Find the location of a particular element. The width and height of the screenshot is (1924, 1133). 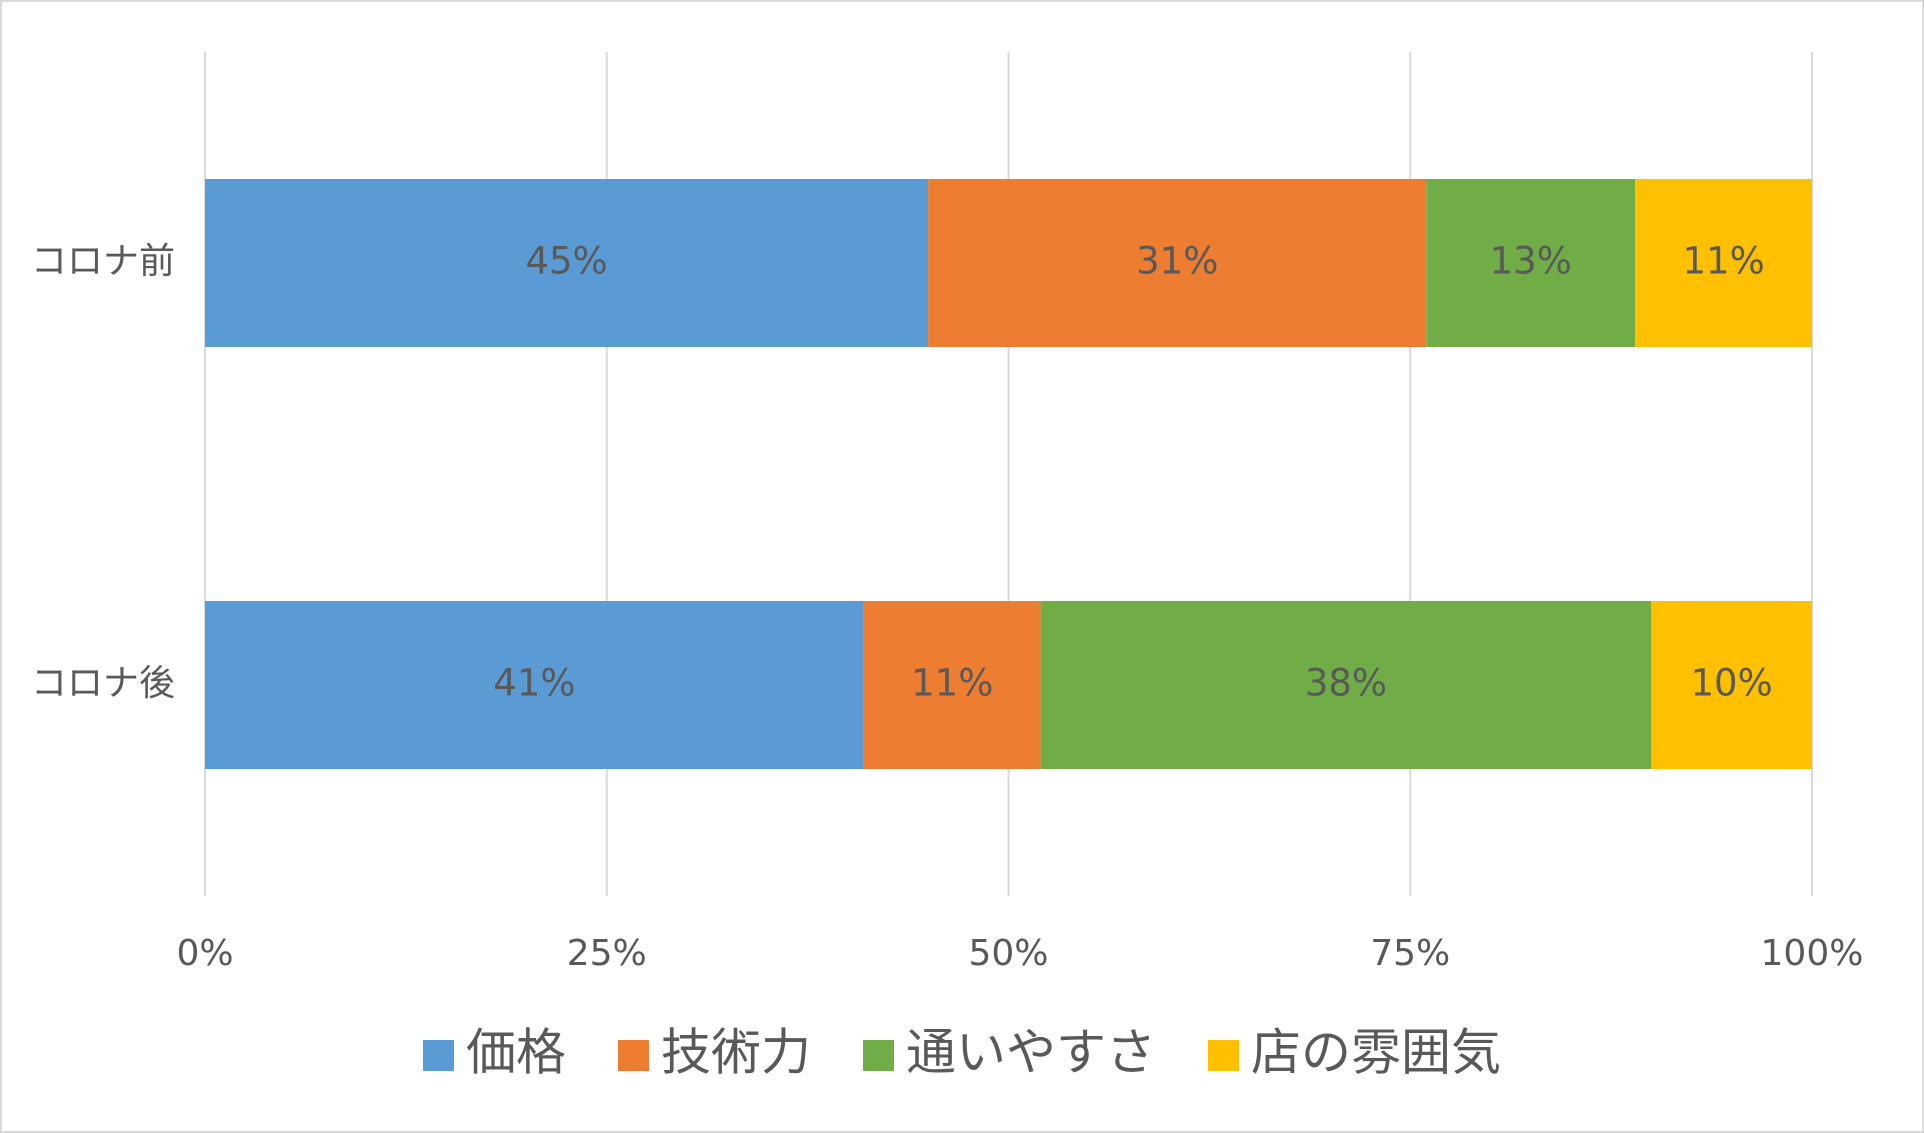

y-tick-label: コロナ前 is located at coordinates (103, 261).